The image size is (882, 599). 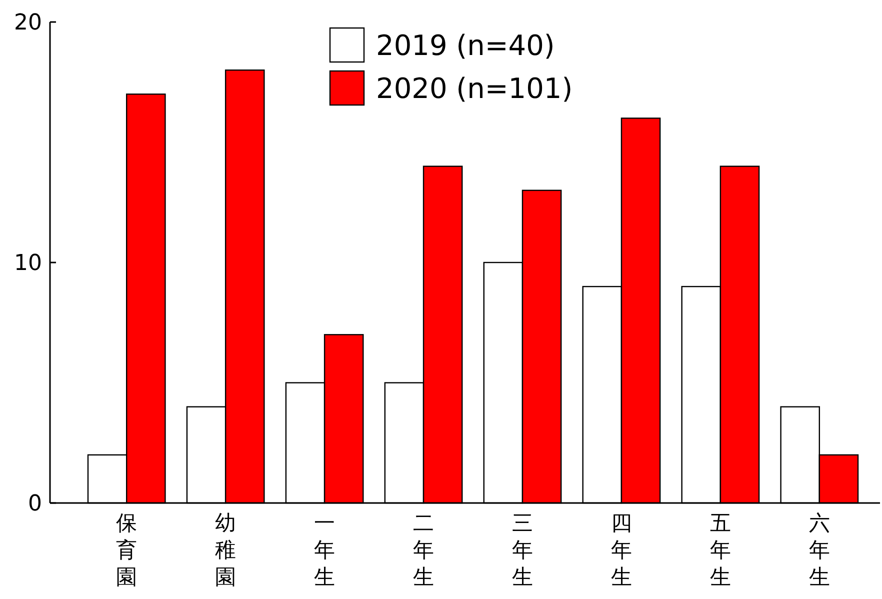 What do you see at coordinates (127, 550) in the screenshot?
I see `x-tick-label: 保育園` at bounding box center [127, 550].